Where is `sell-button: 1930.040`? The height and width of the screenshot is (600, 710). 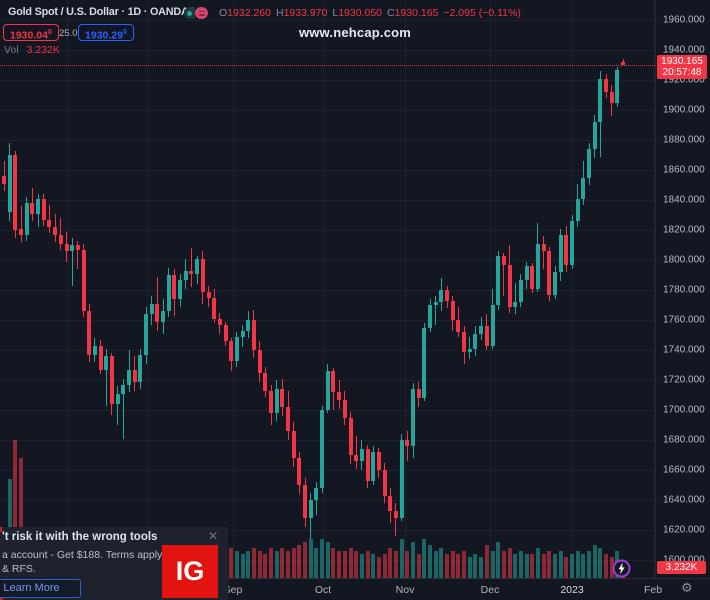 sell-button: 1930.040 is located at coordinates (31, 33).